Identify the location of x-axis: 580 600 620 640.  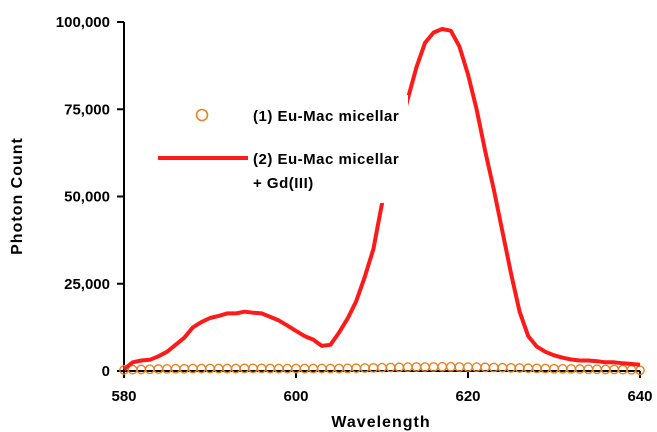
(382, 387).